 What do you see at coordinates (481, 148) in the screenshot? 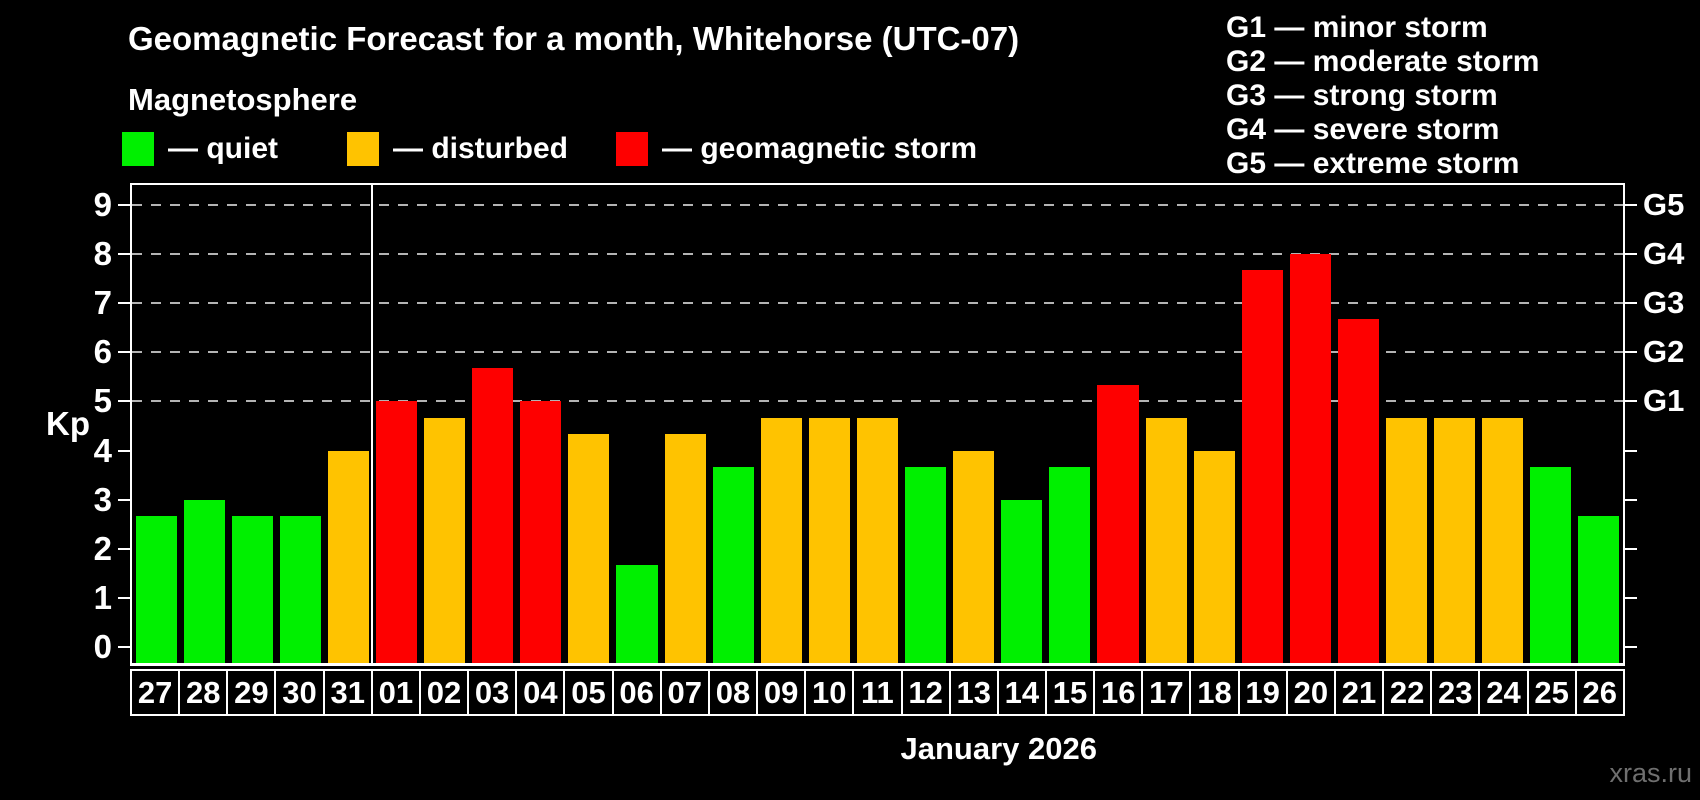
I see `disturbed-label: — disturbed` at bounding box center [481, 148].